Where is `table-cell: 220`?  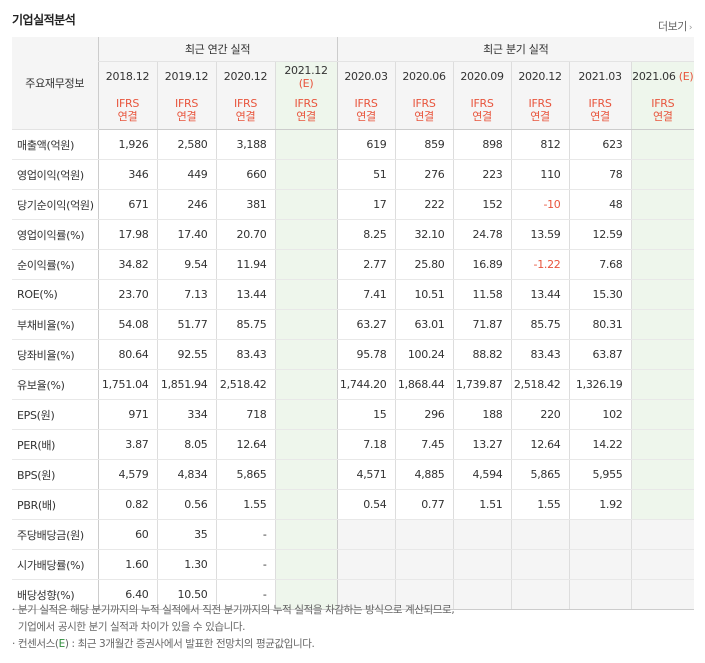 table-cell: 220 is located at coordinates (540, 414).